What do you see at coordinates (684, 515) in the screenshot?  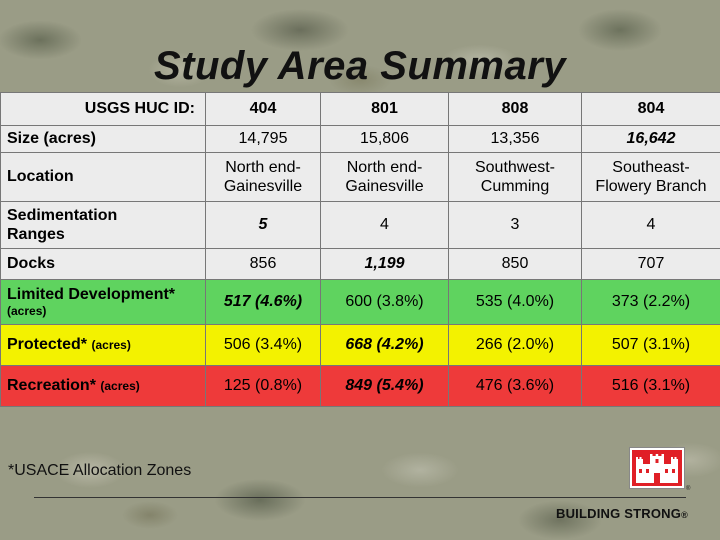 I see `registered-mark: ®` at bounding box center [684, 515].